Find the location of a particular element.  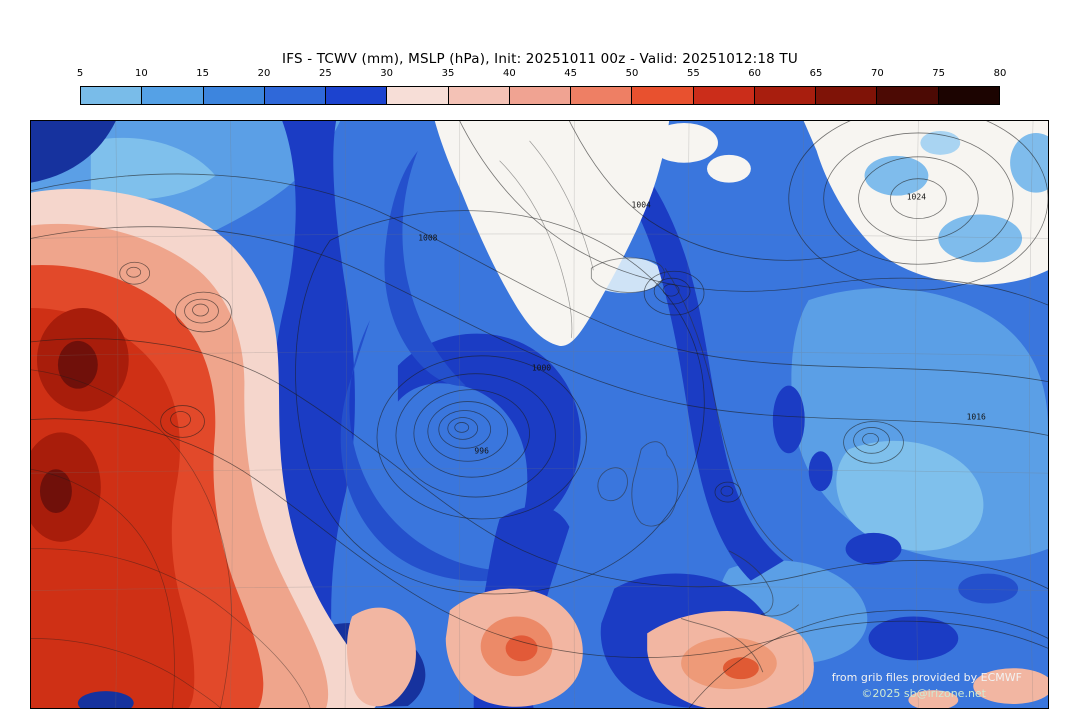

colorbar is located at coordinates (540, 95).